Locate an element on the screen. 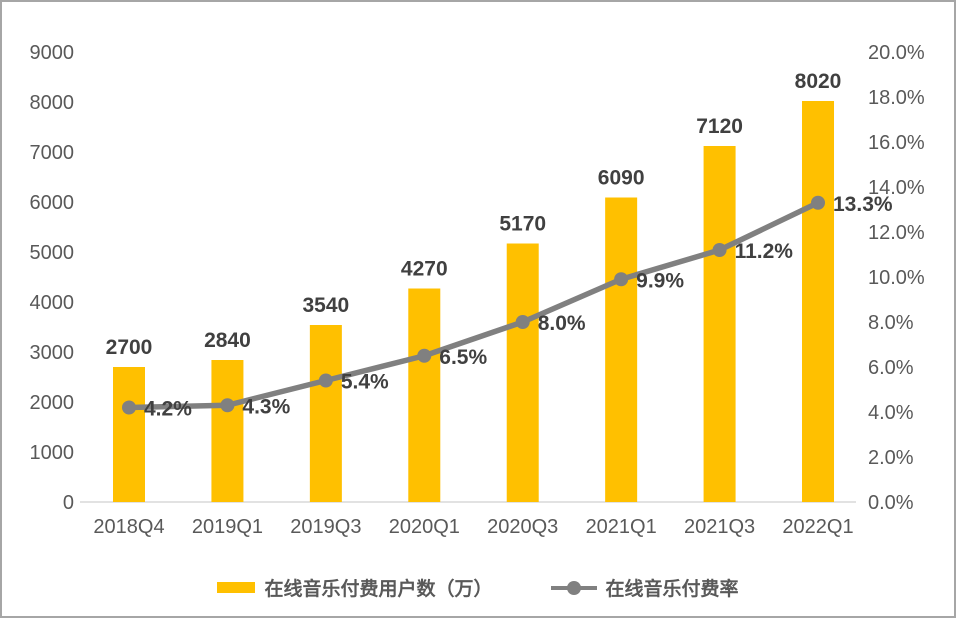 Image resolution: width=956 pixels, height=618 pixels. left-axis-tick: 1000 is located at coordinates (52, 453).